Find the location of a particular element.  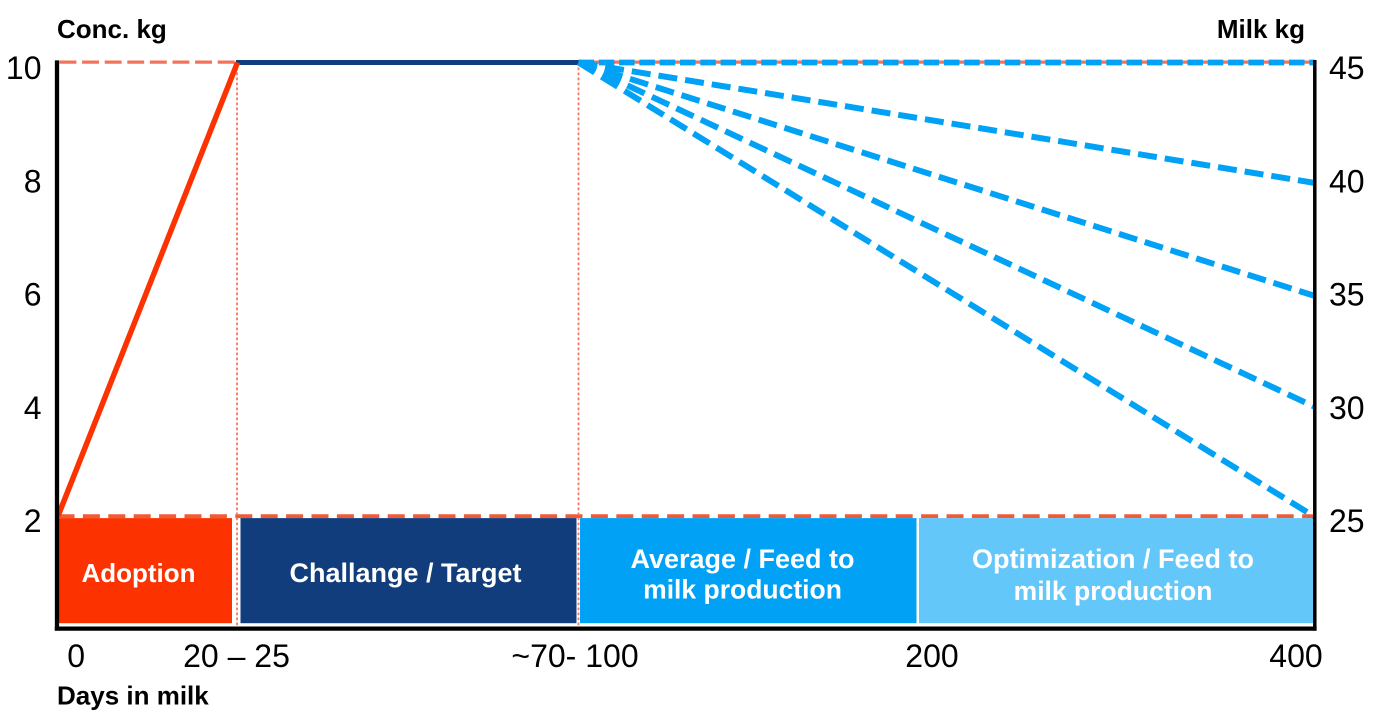

svg-text: 10 is located at coordinates (24, 68).